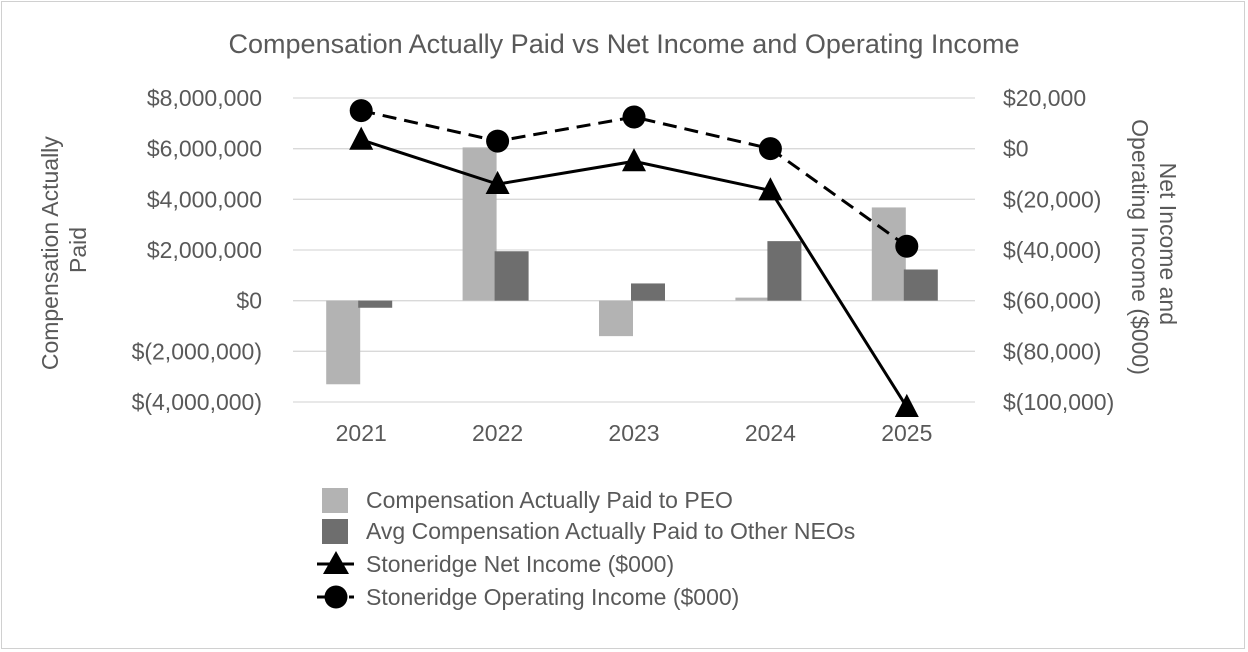  I want to click on legend-circle-marker, so click(336, 597).